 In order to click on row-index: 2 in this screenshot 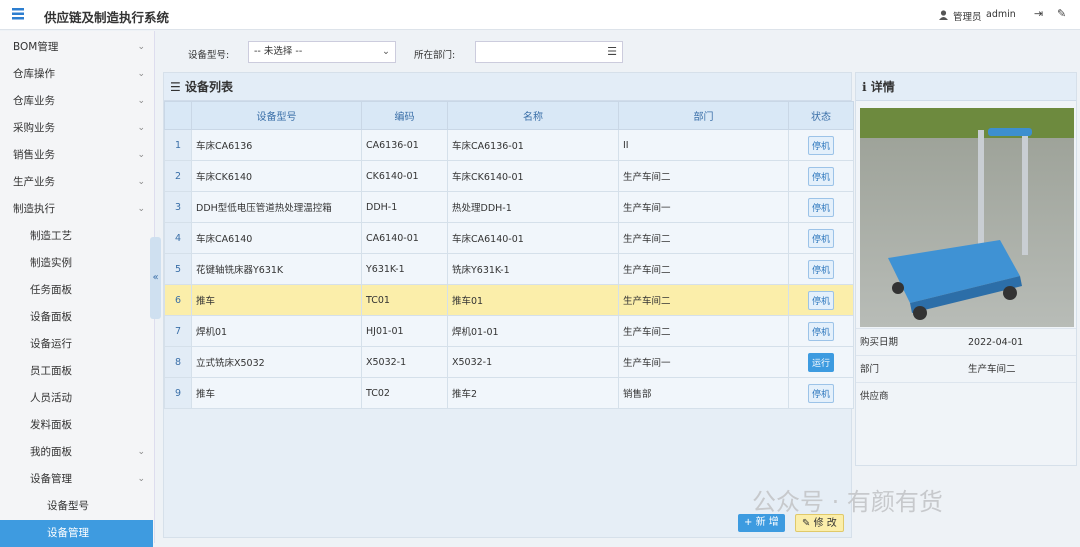, I will do `click(178, 176)`.